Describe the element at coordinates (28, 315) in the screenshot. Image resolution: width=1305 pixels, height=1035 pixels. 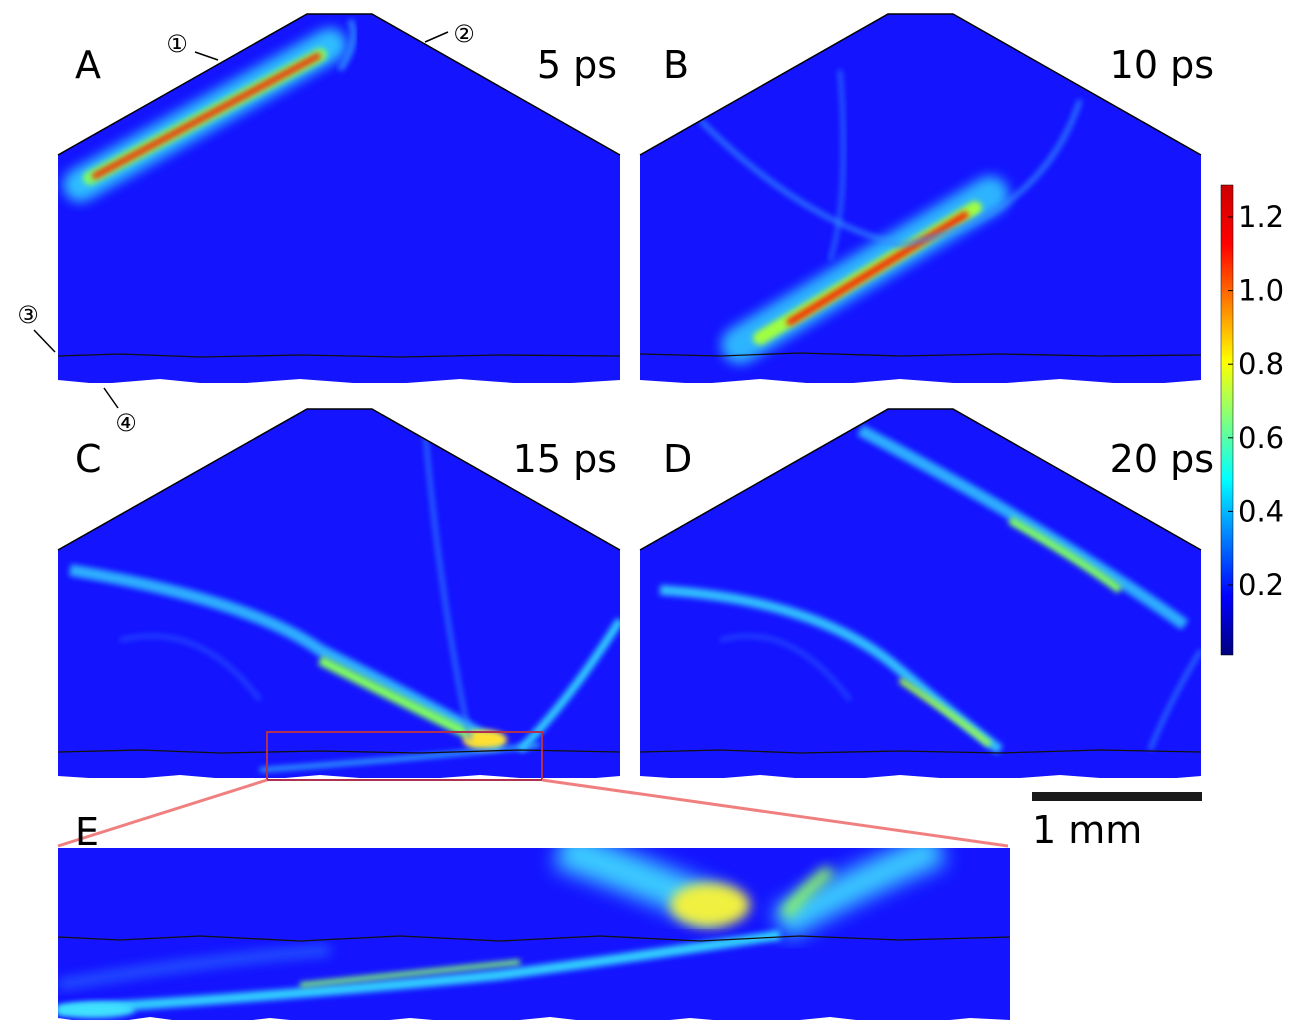
I see `svg-text: ③` at that location.